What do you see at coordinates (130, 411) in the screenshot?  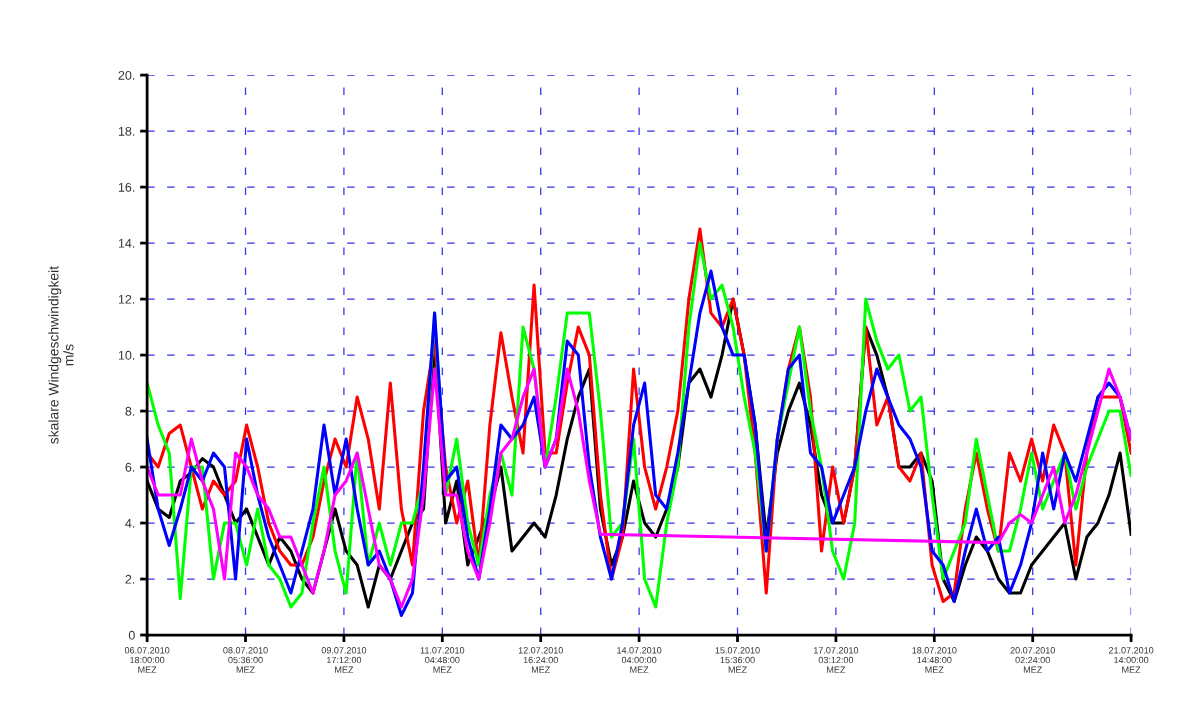 I see `y-tick-label: 8.` at bounding box center [130, 411].